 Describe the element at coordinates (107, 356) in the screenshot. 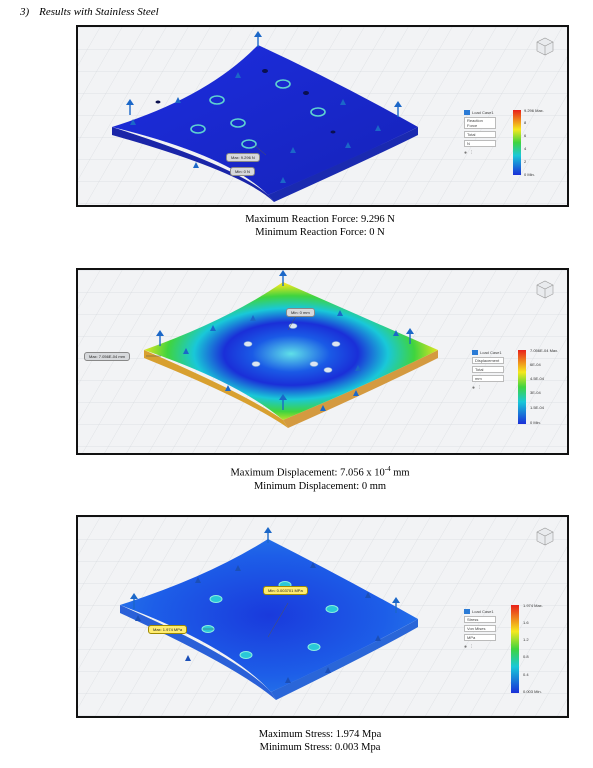

I see `max-probe-label: Max: 7.056E-04 mm` at that location.